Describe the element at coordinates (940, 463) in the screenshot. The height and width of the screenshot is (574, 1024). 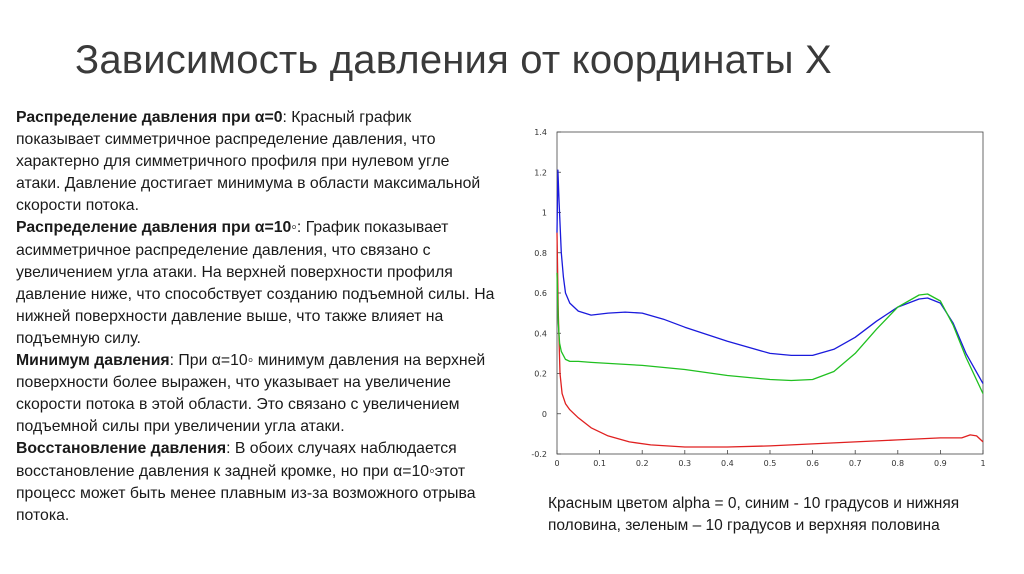
I see `x-tick-label: 0.9` at that location.